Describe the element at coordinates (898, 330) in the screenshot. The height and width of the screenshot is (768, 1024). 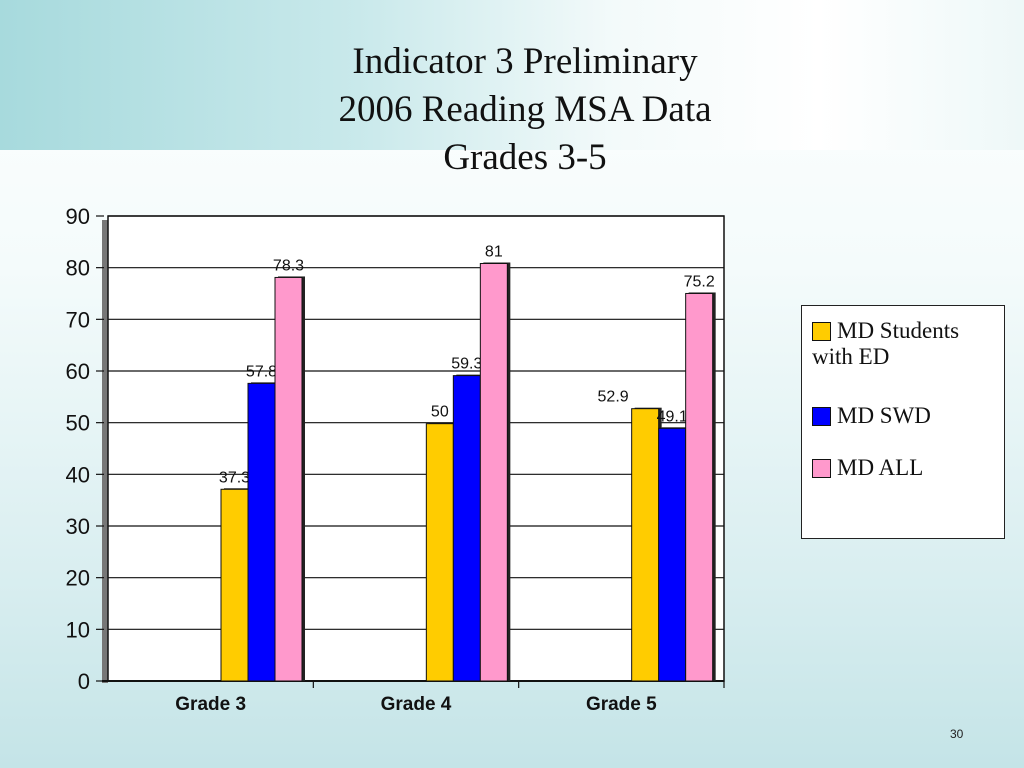
I see `legend-label-md-students-ed-line1: MD Students` at that location.